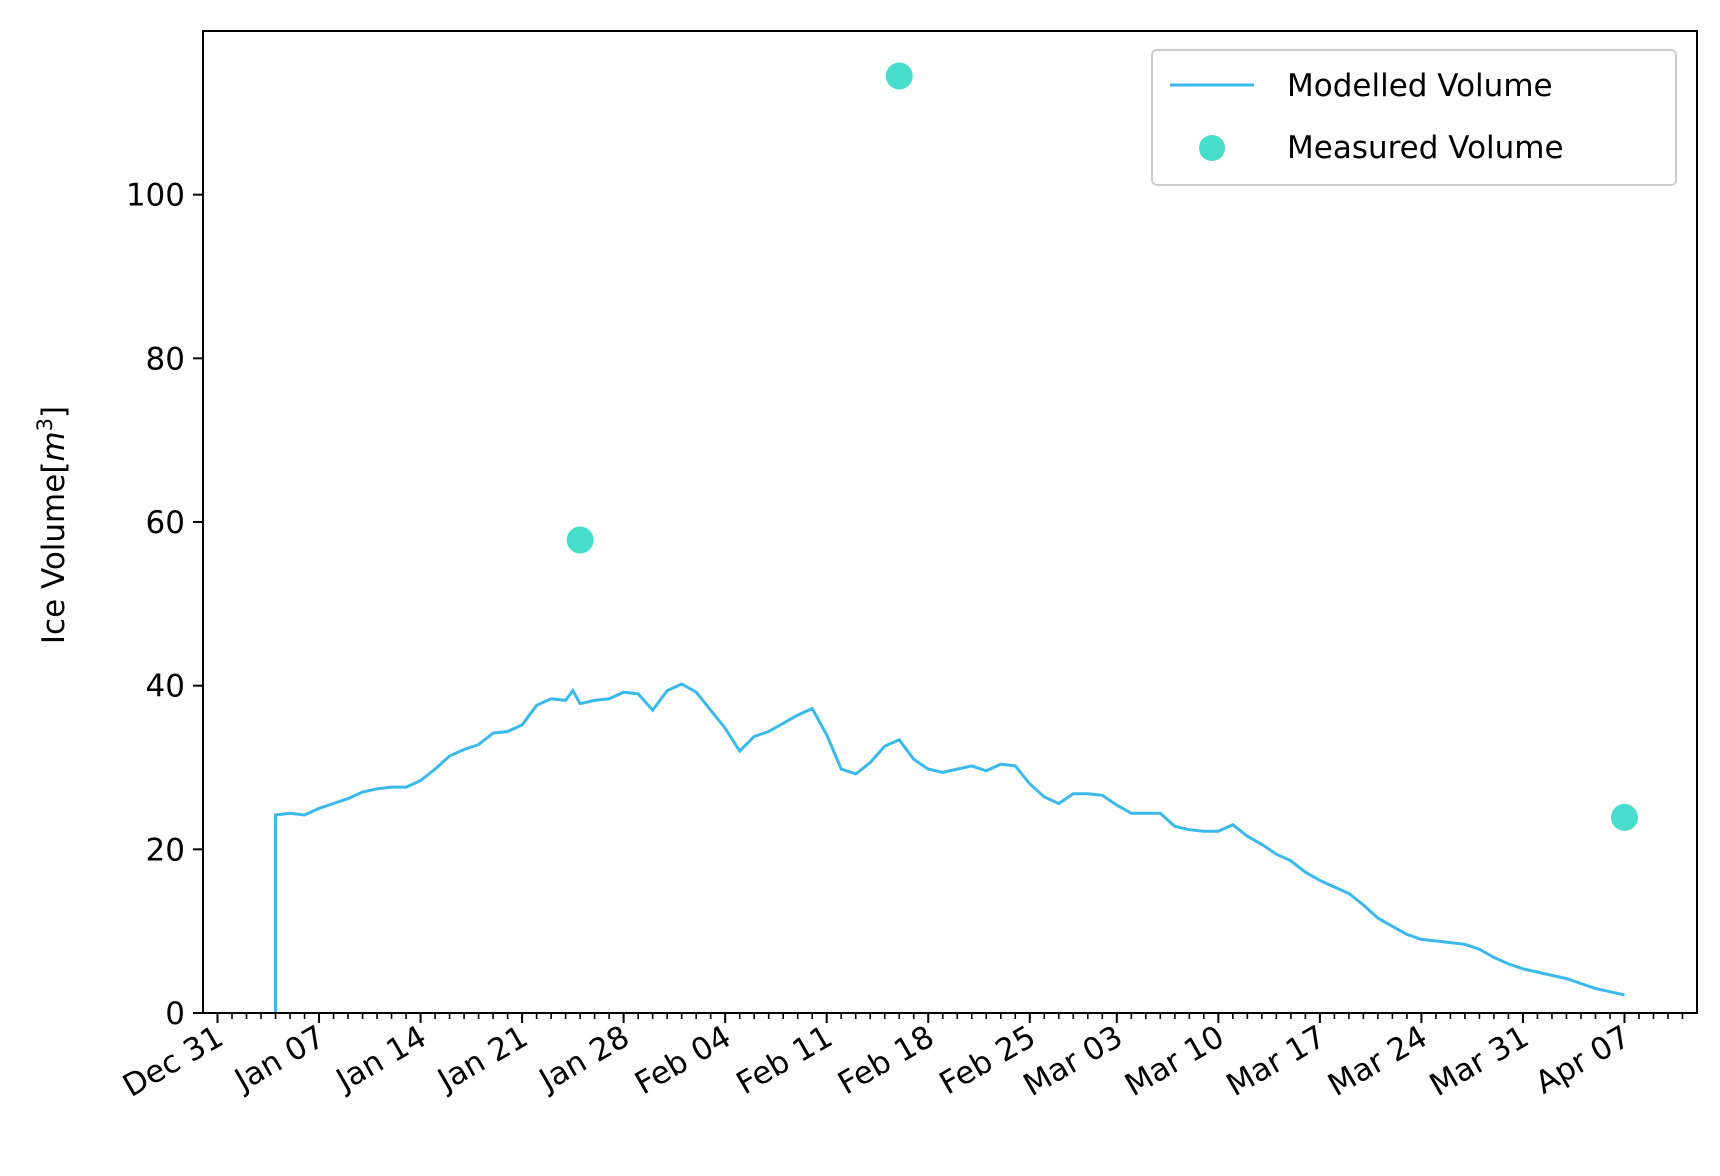  Describe the element at coordinates (1479, 1061) in the screenshot. I see `x-tick-label: Mar 31` at that location.